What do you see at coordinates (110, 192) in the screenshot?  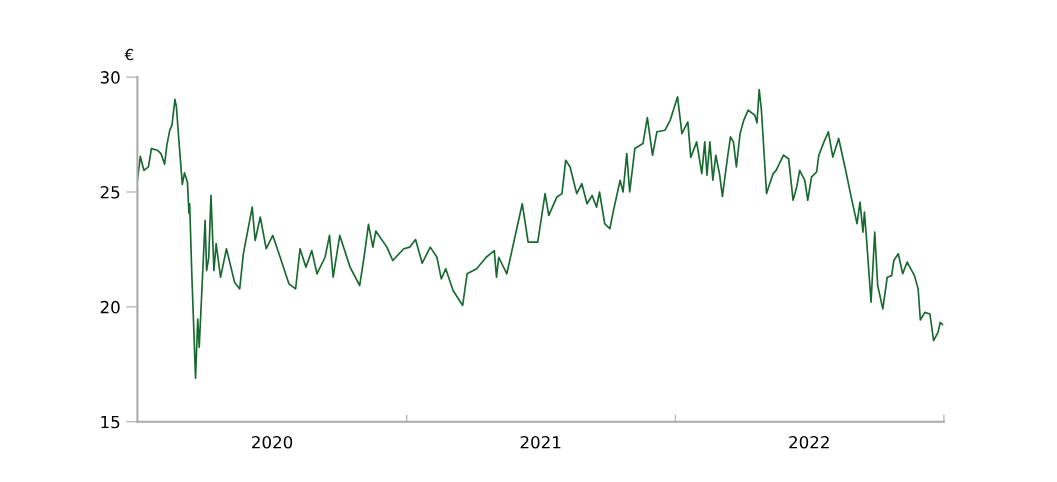 I see `y-tick-label: 25` at bounding box center [110, 192].